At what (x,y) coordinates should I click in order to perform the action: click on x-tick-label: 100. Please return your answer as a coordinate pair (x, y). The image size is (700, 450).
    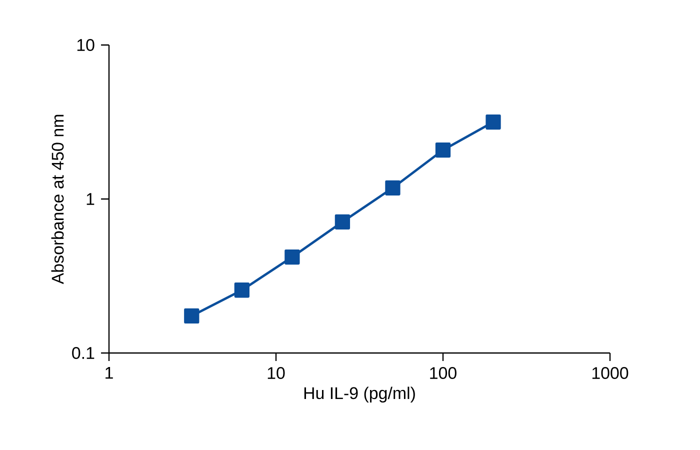
    Looking at the image, I should click on (443, 373).